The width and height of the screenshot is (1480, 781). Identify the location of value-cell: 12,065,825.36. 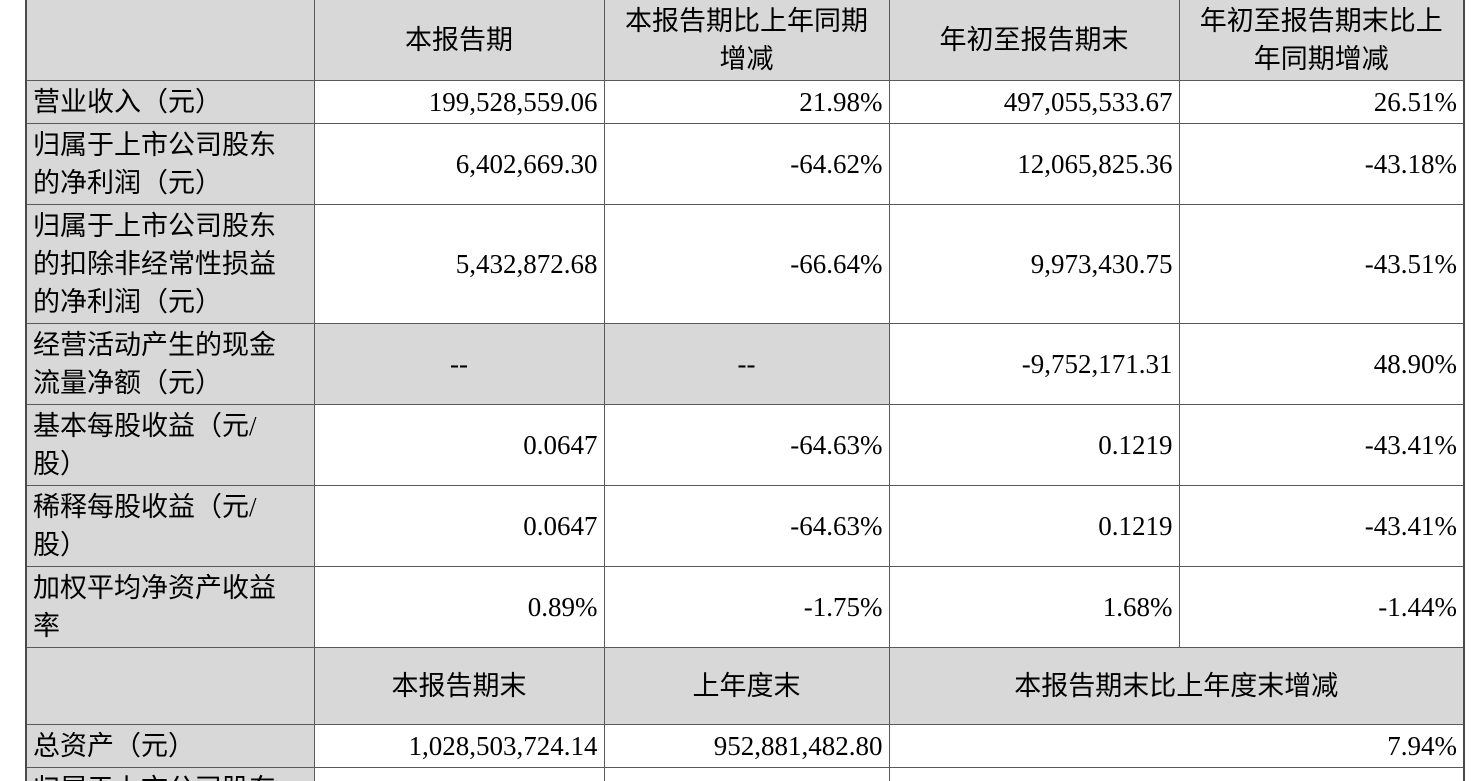
(1034, 164).